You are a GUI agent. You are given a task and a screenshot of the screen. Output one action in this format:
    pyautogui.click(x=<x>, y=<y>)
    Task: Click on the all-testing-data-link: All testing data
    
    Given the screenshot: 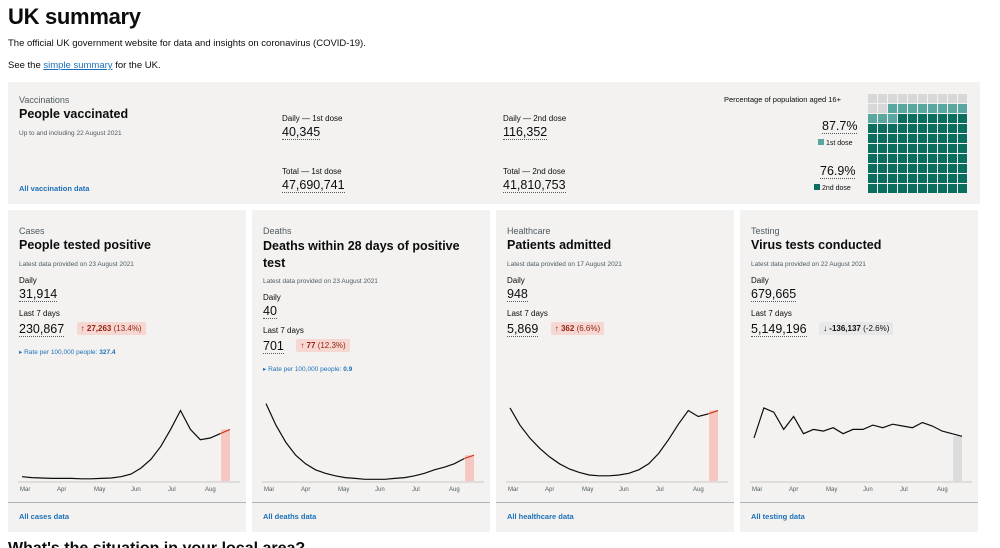 What is the action you would take?
    pyautogui.click(x=778, y=516)
    